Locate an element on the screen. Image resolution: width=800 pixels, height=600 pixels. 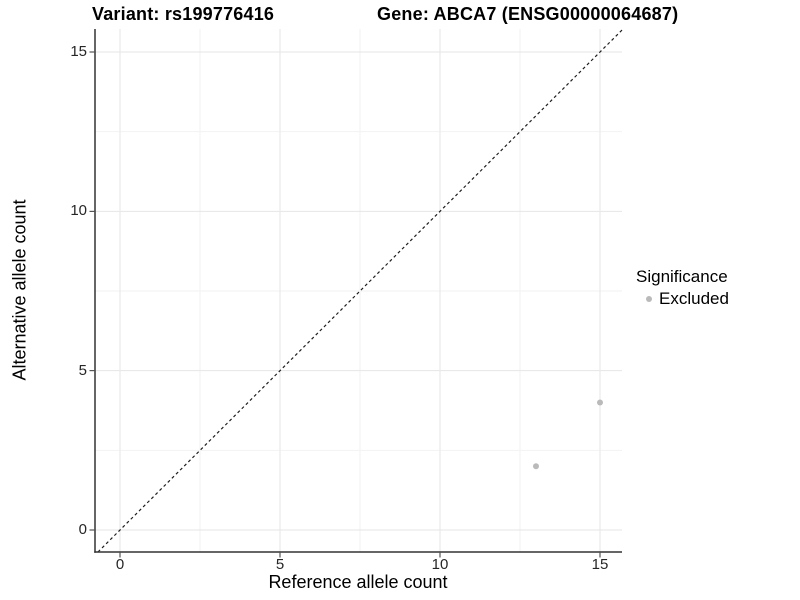
y-axis-label: Alternative allele count is located at coordinates (19, 290).